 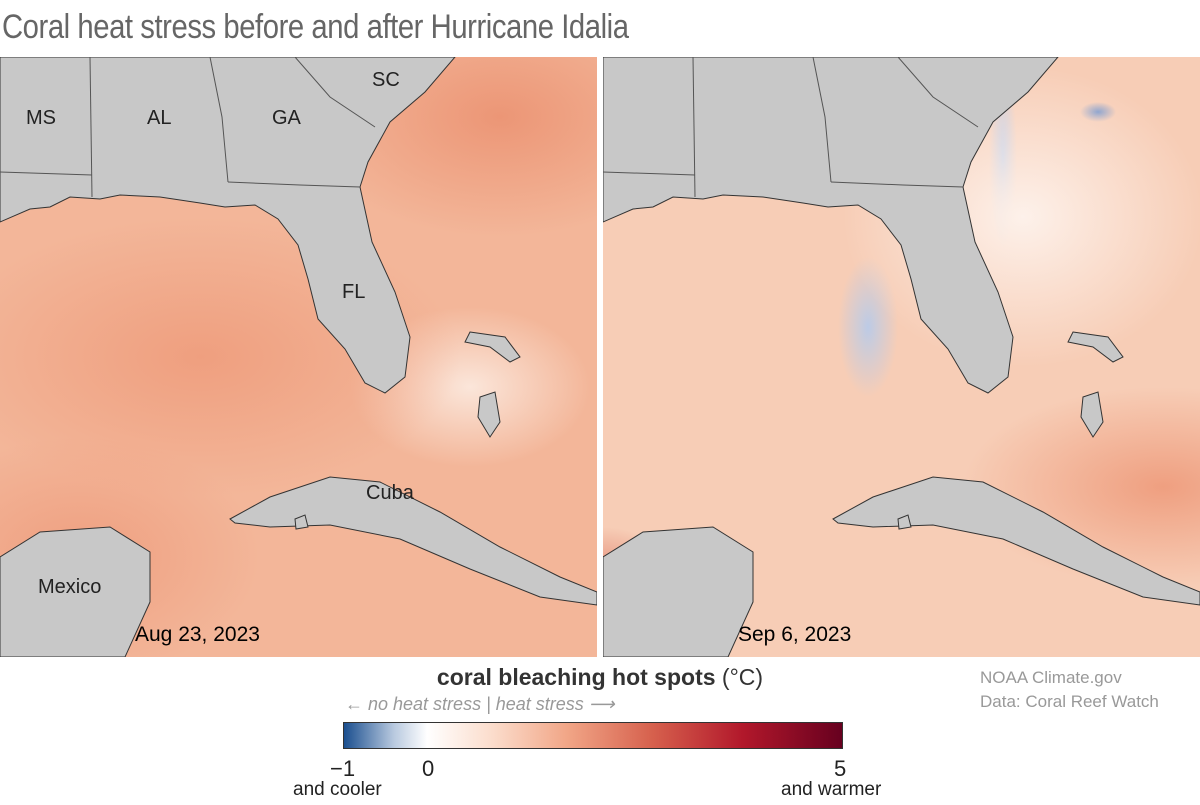 I want to click on min-label: and cooler, so click(x=337, y=789).